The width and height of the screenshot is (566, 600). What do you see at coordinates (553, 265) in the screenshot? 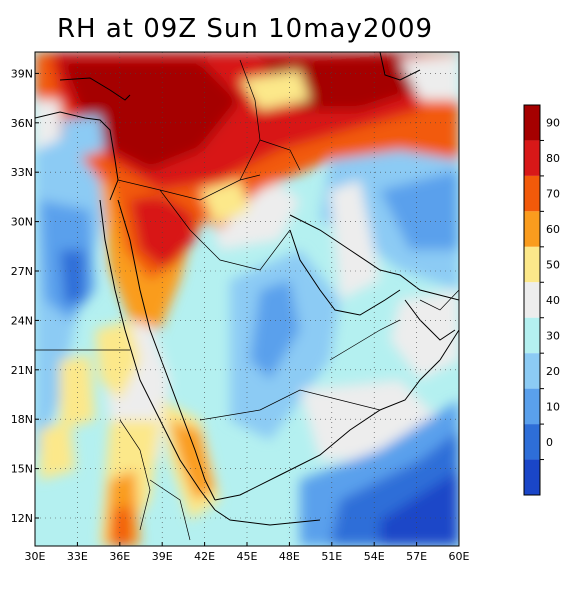
I see `colorbar-label: 50` at bounding box center [553, 265].